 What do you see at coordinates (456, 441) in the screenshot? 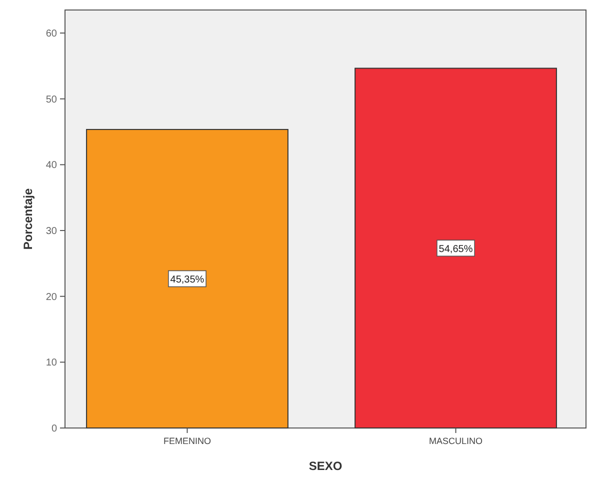
I see `x-tick-label: MASCULINO` at bounding box center [456, 441].